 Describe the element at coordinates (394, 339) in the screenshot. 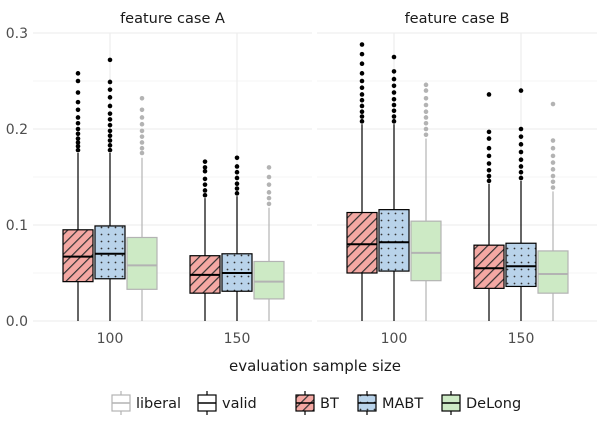

I see `x-tick-label: 100` at that location.